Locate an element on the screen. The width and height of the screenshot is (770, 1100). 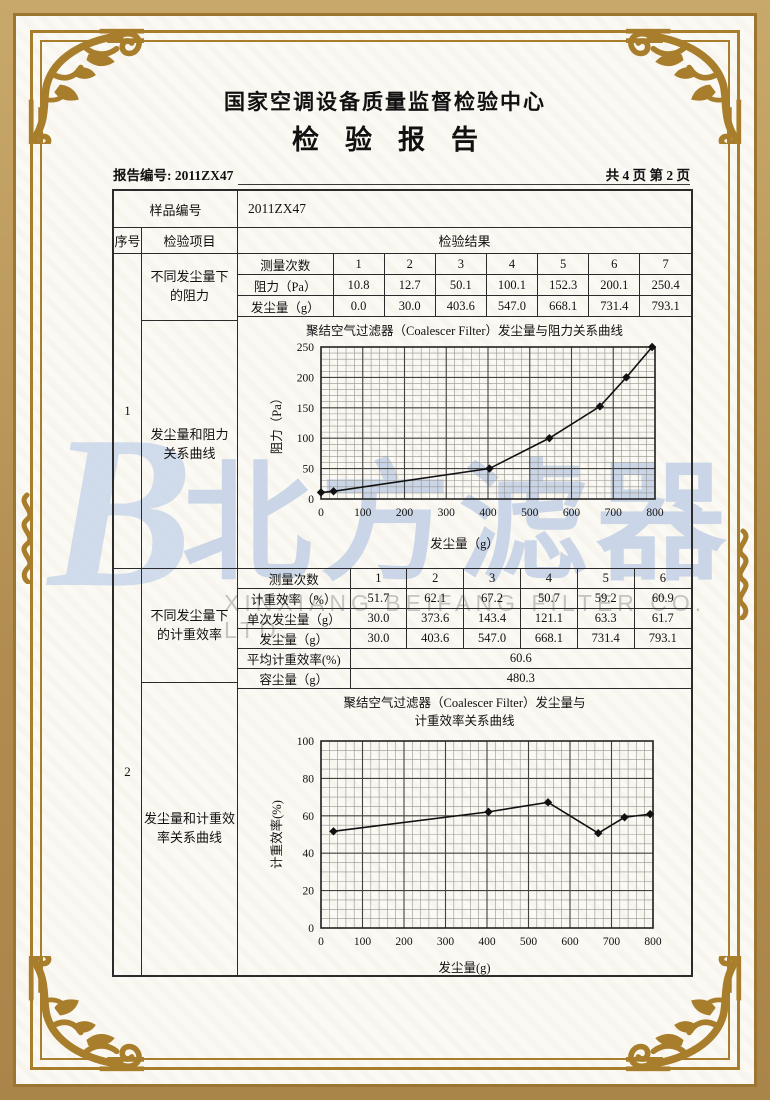
svg-text: 200 is located at coordinates (404, 513).